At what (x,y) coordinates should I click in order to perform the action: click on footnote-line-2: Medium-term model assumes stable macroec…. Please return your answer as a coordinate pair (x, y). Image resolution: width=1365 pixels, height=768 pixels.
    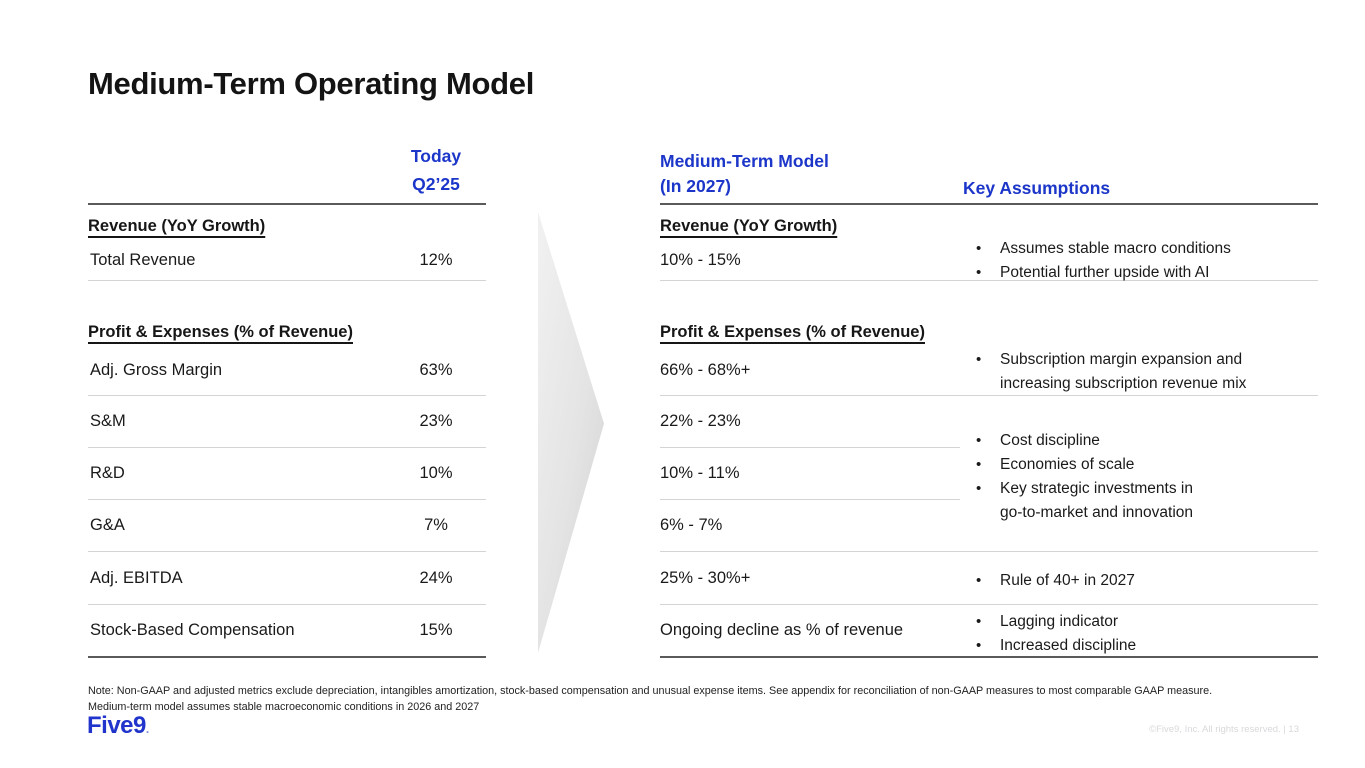
    Looking at the image, I should click on (284, 706).